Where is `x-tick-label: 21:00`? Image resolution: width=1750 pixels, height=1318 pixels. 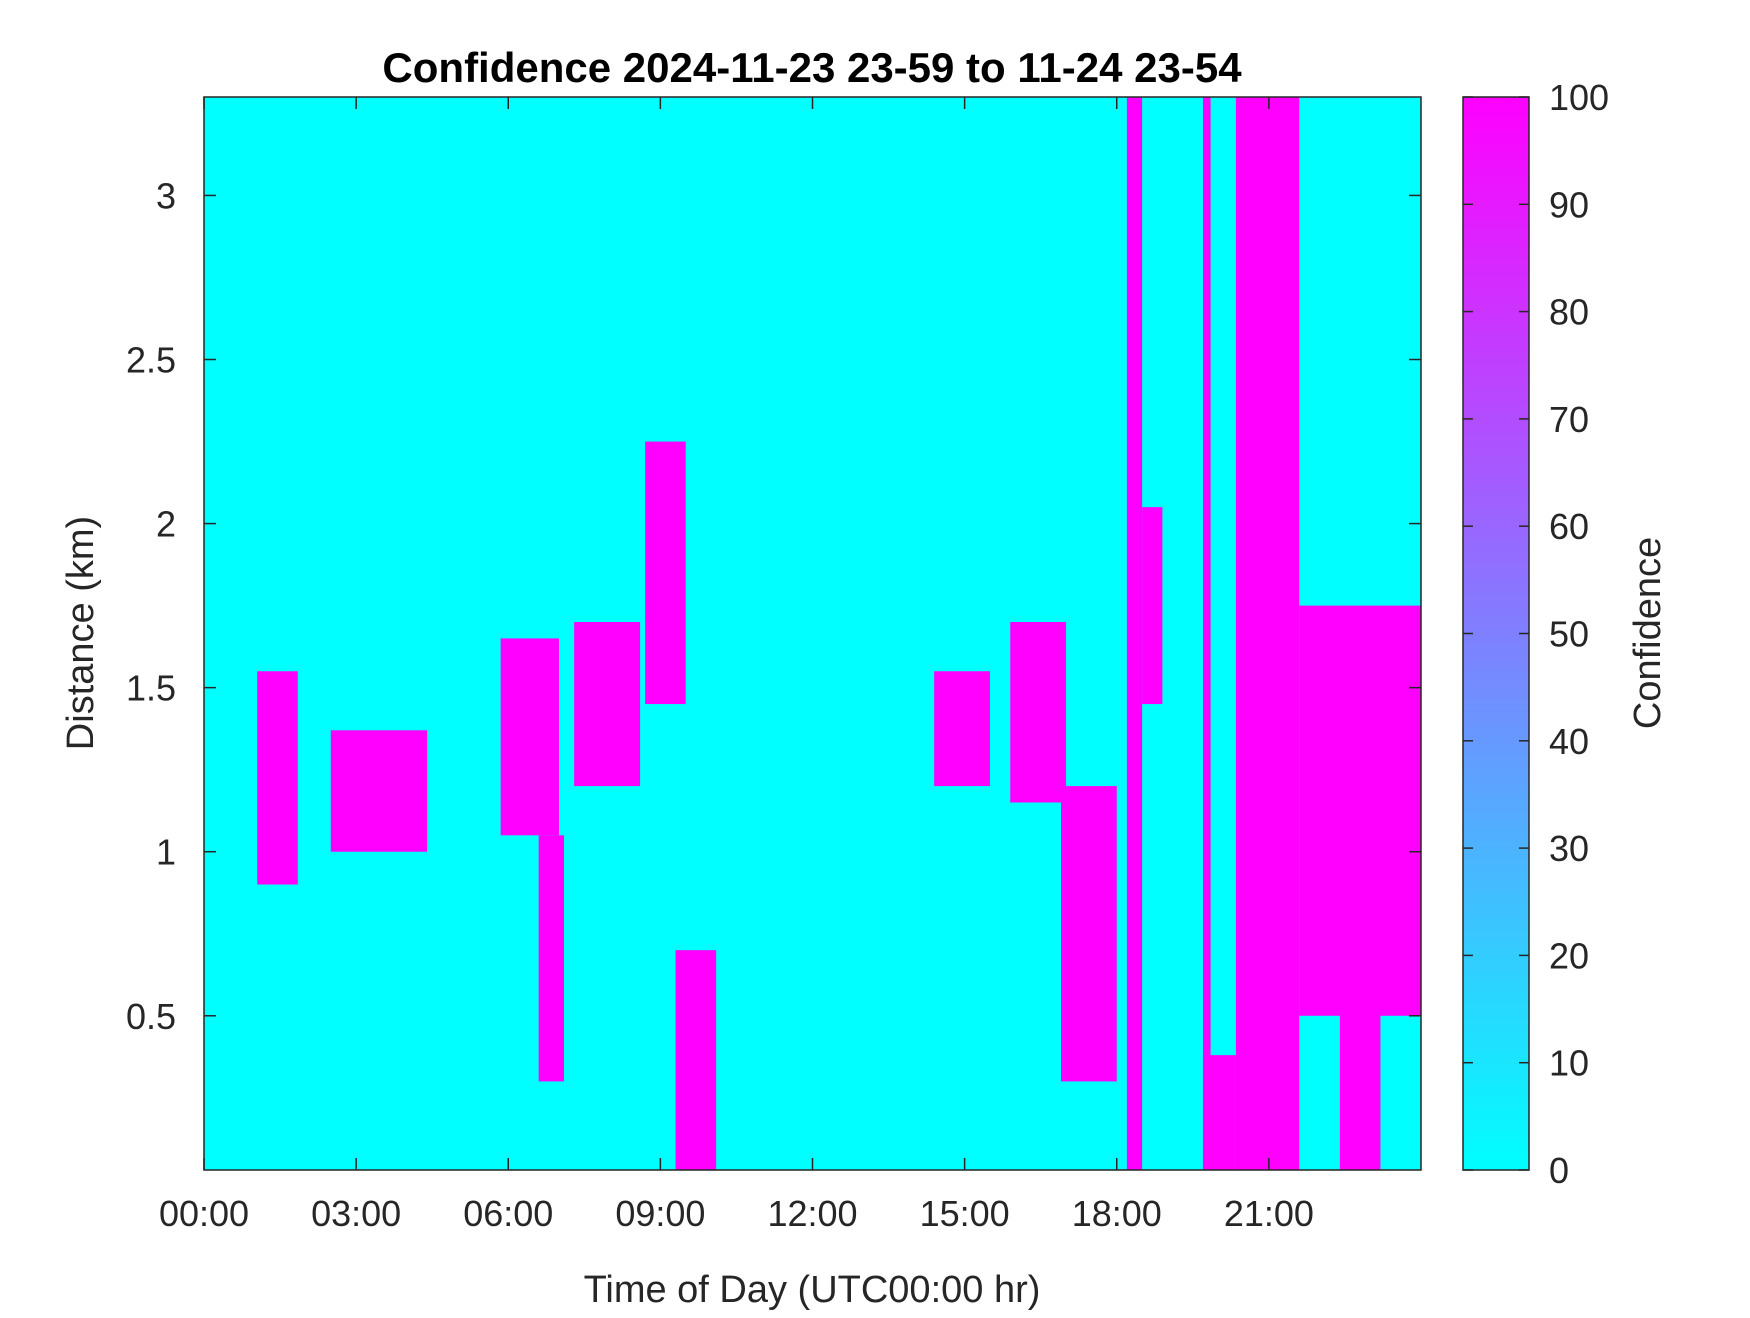
x-tick-label: 21:00 is located at coordinates (1269, 1213).